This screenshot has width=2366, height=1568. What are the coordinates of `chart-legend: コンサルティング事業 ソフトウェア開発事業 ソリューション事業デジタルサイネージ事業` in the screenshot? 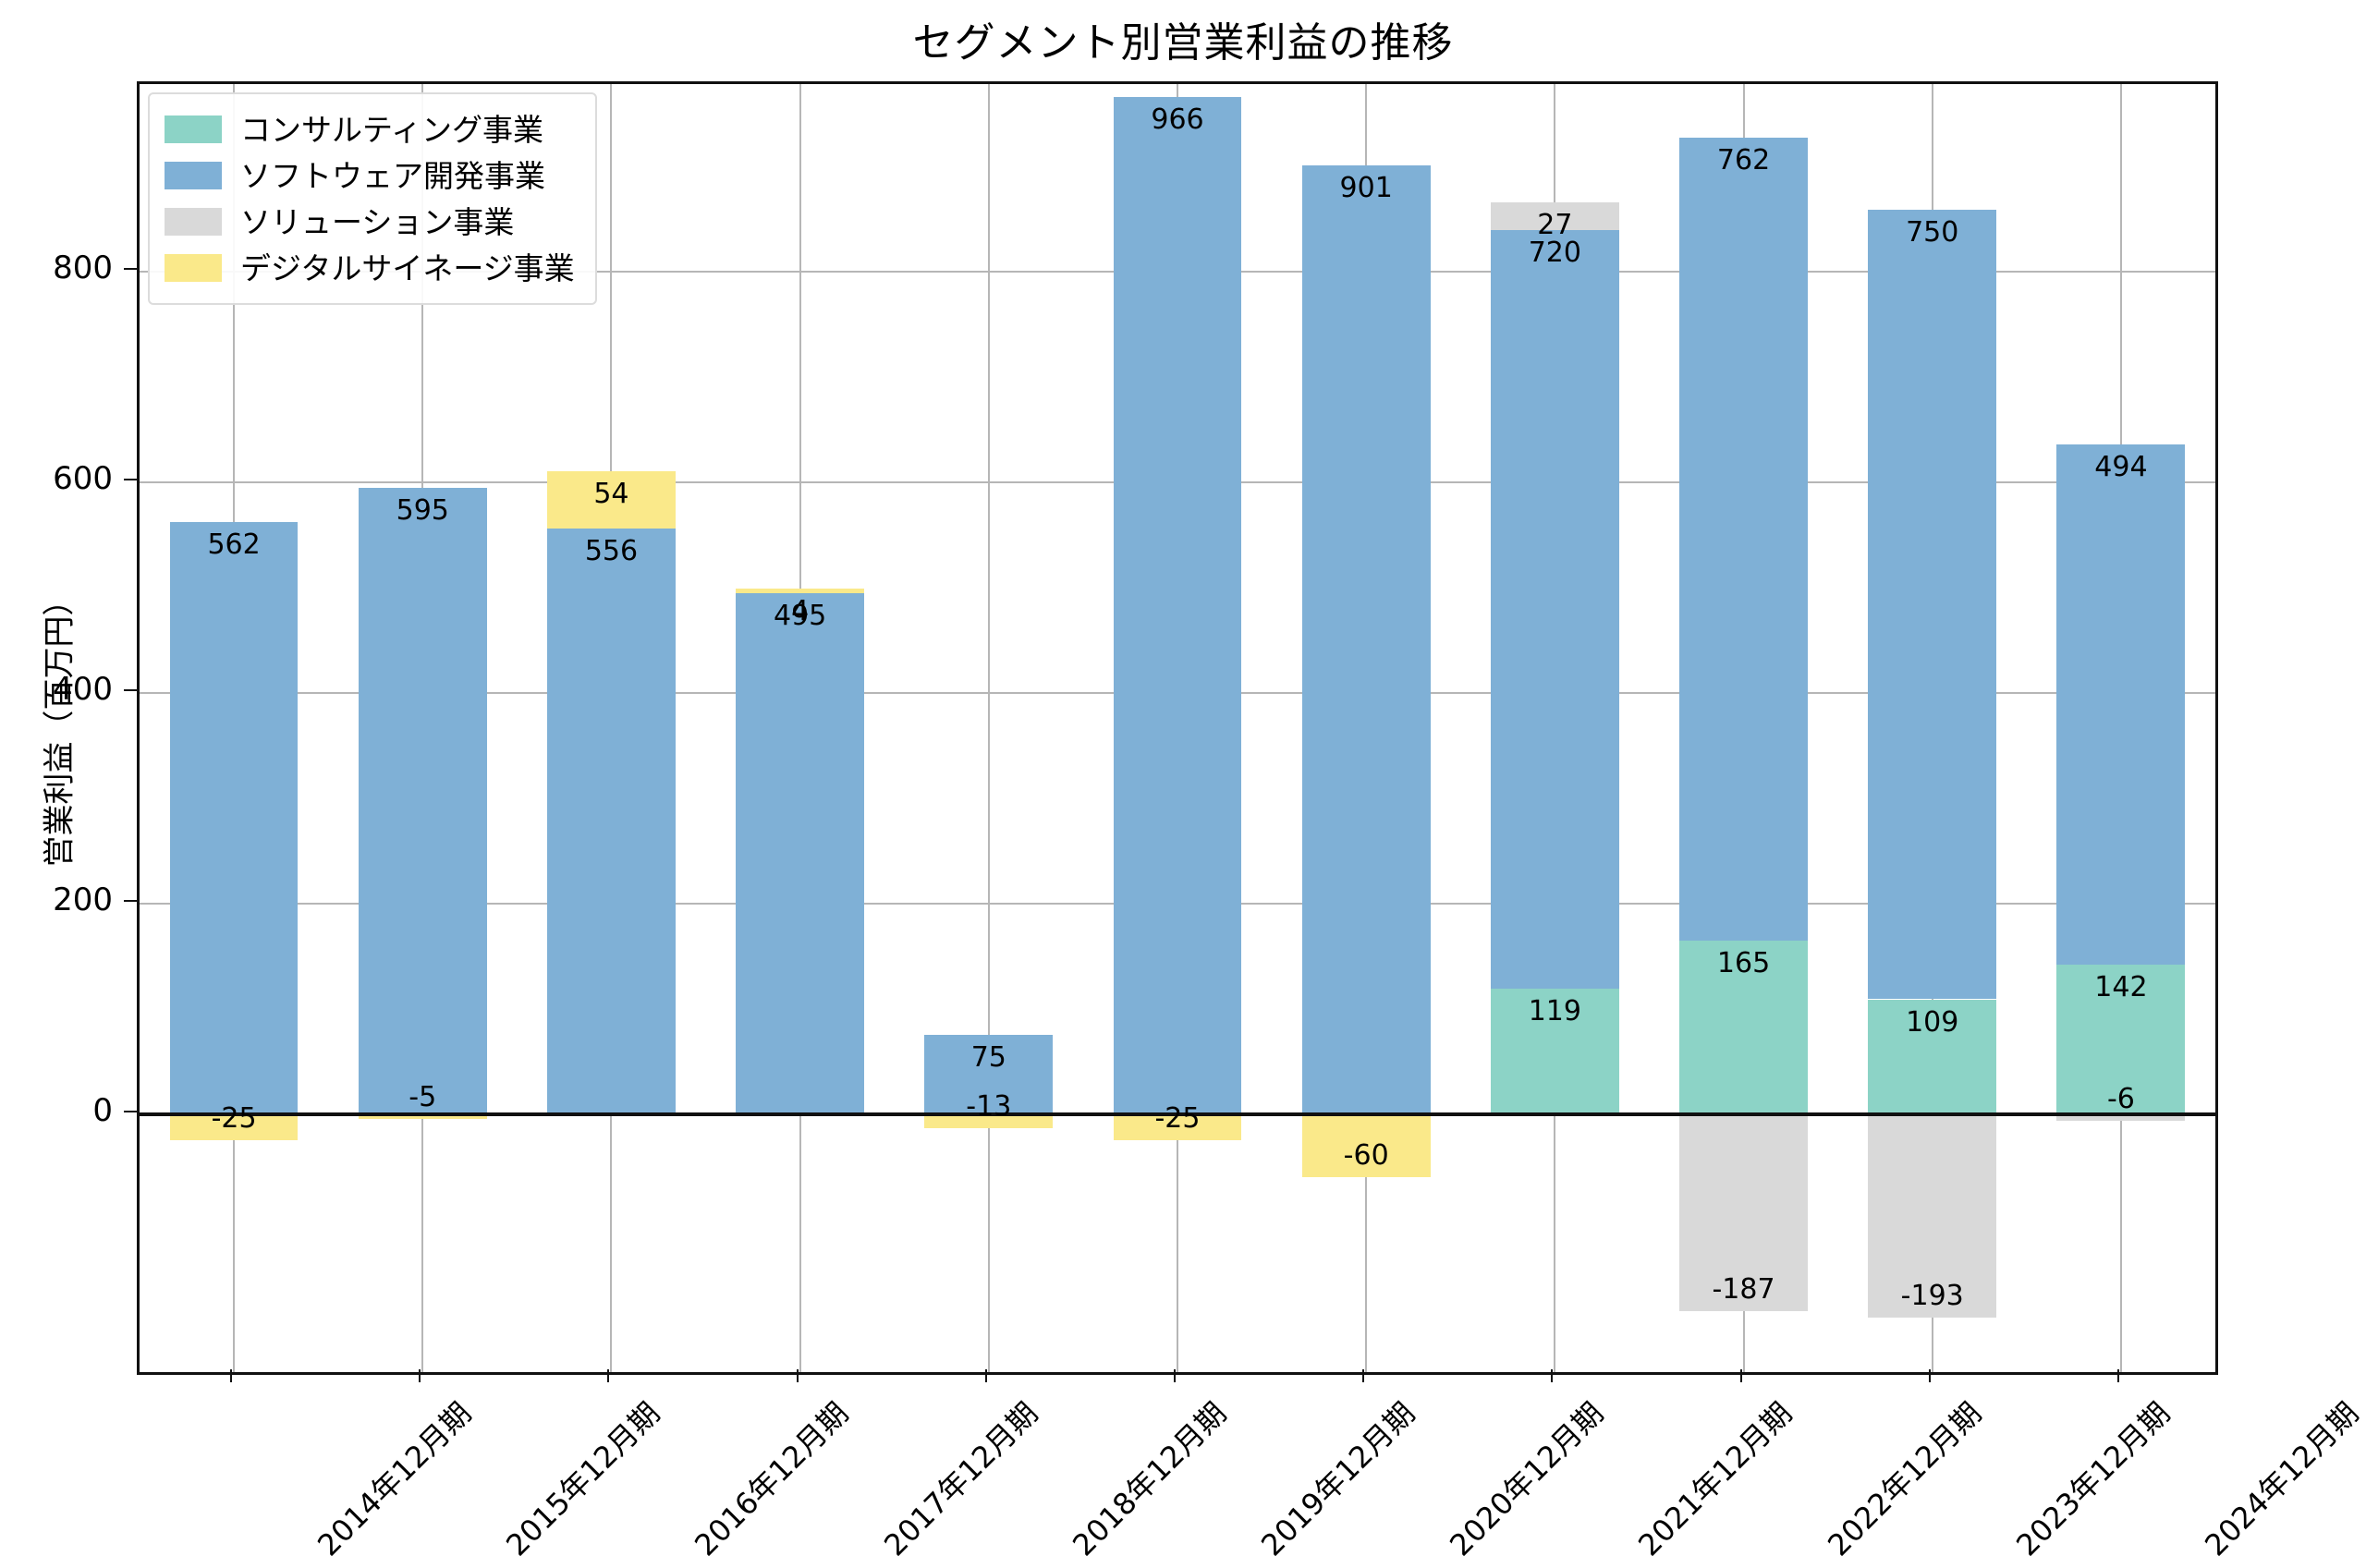 It's located at (372, 198).